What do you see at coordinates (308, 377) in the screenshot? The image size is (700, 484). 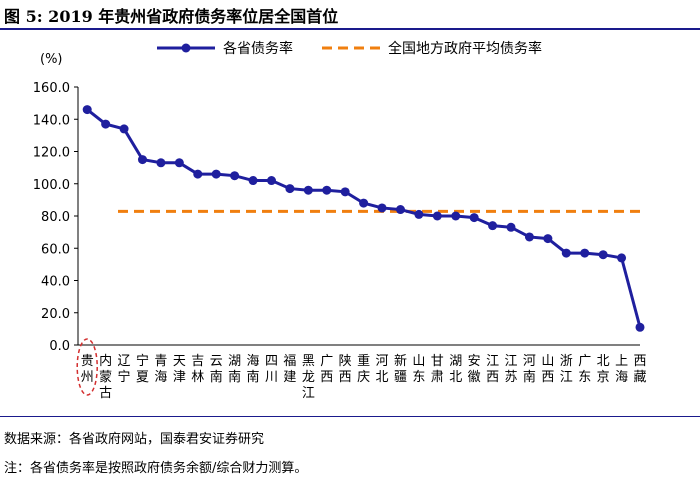 I see `x-tick-label: 黑龙江` at bounding box center [308, 377].